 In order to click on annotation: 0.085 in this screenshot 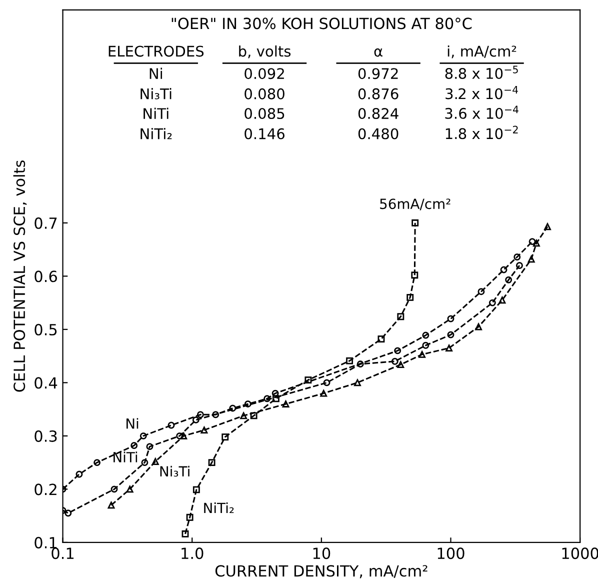, I will do `click(264, 114)`.